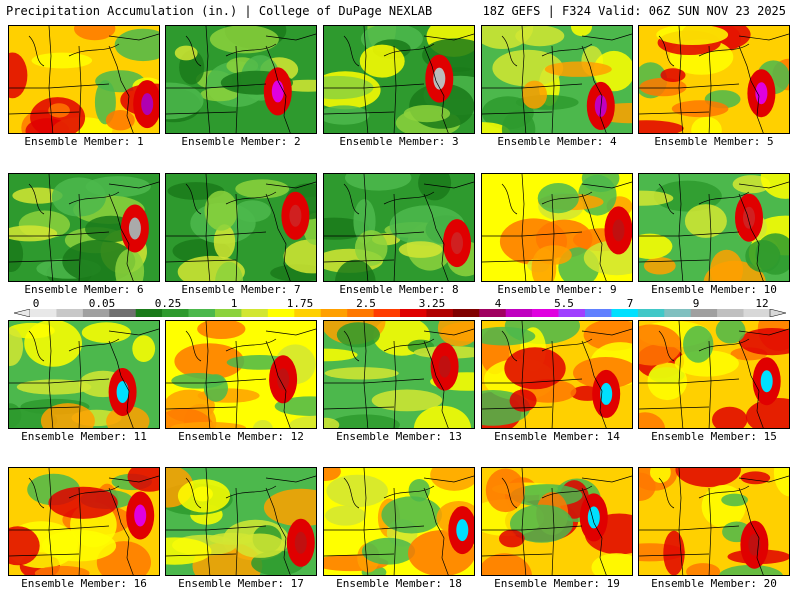 The height and width of the screenshot is (600, 800). What do you see at coordinates (84, 289) in the screenshot?
I see `ensemble-member-label: Ensemble Member: 6` at bounding box center [84, 289].